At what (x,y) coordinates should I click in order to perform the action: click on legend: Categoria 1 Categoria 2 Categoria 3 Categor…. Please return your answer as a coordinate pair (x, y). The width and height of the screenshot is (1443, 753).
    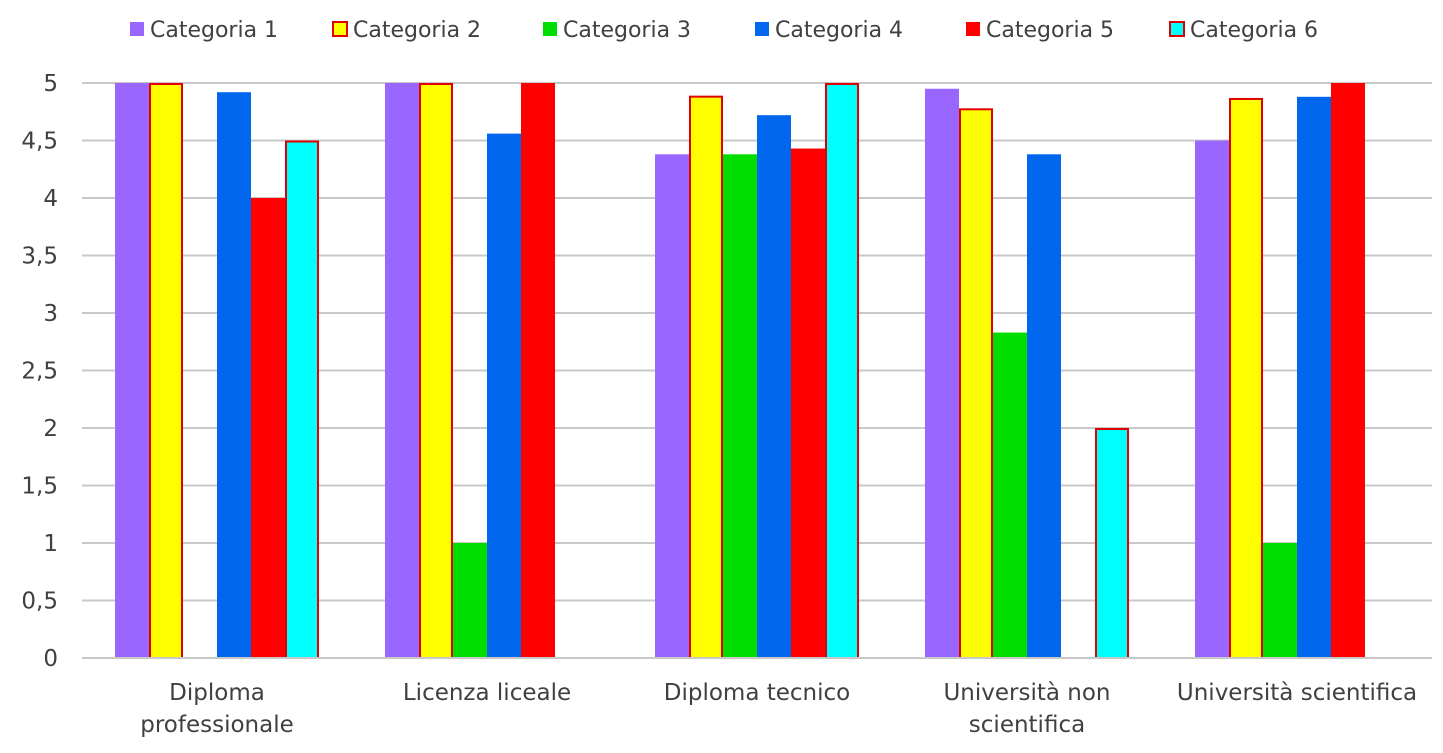
    Looking at the image, I should click on (724, 30).